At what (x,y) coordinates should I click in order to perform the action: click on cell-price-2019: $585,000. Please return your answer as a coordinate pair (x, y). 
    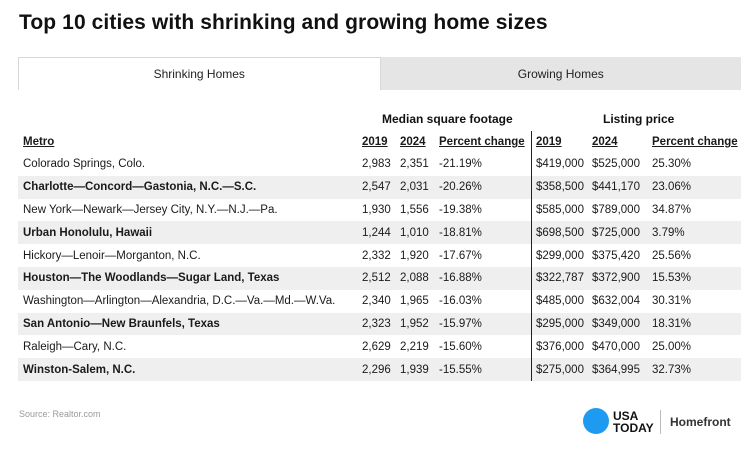
    Looking at the image, I should click on (560, 209).